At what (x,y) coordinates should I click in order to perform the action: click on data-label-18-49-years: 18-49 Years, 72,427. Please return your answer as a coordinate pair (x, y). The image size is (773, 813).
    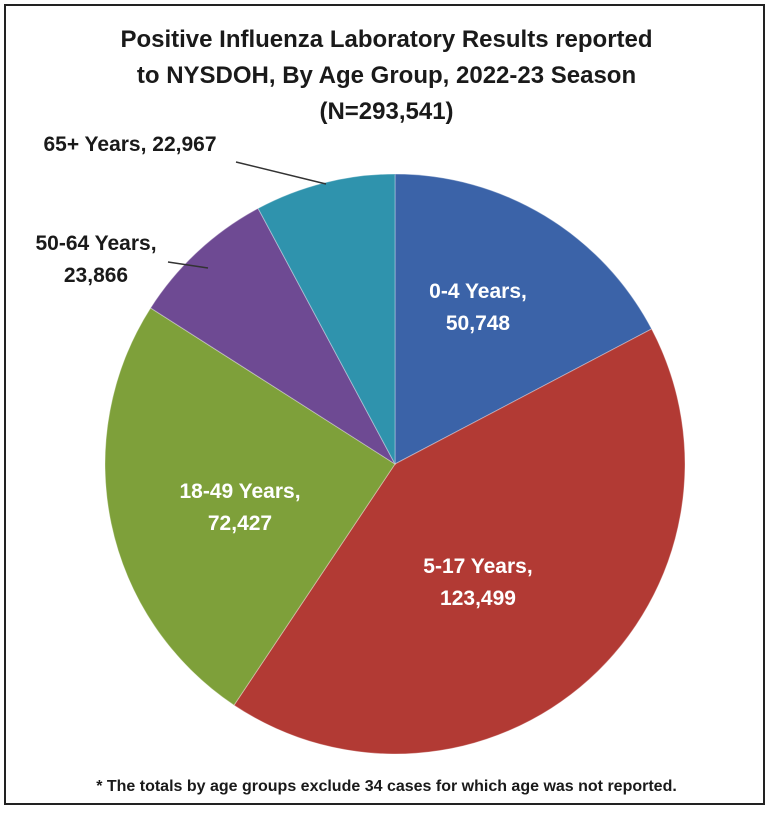
    Looking at the image, I should click on (239, 507).